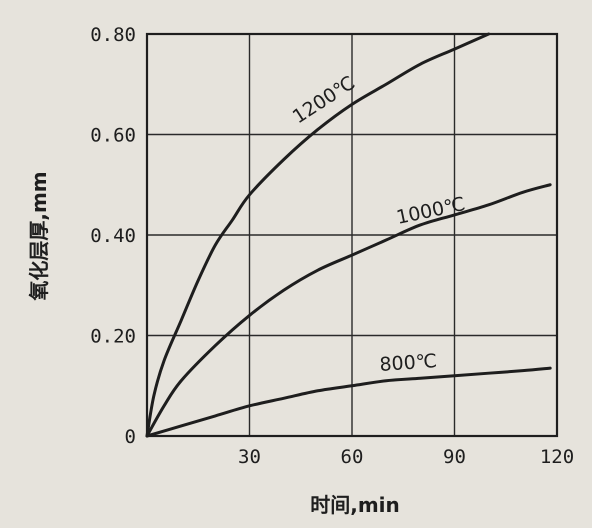  What do you see at coordinates (406, 457) in the screenshot?
I see `x-tick-labels: 30 60 90 120` at bounding box center [406, 457].